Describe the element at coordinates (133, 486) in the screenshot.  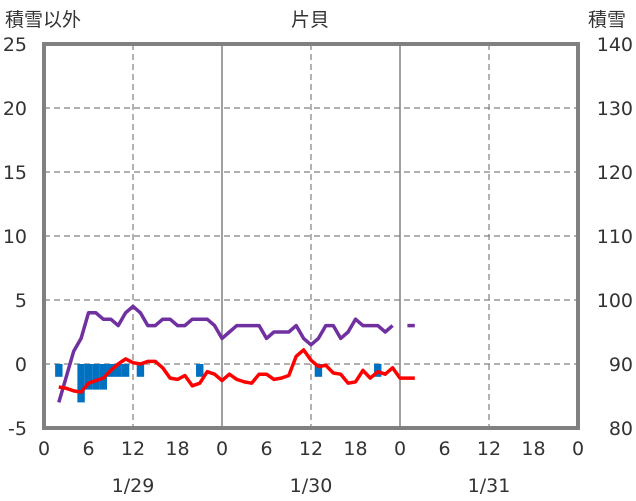
I see `date-label: 1/29` at that location.